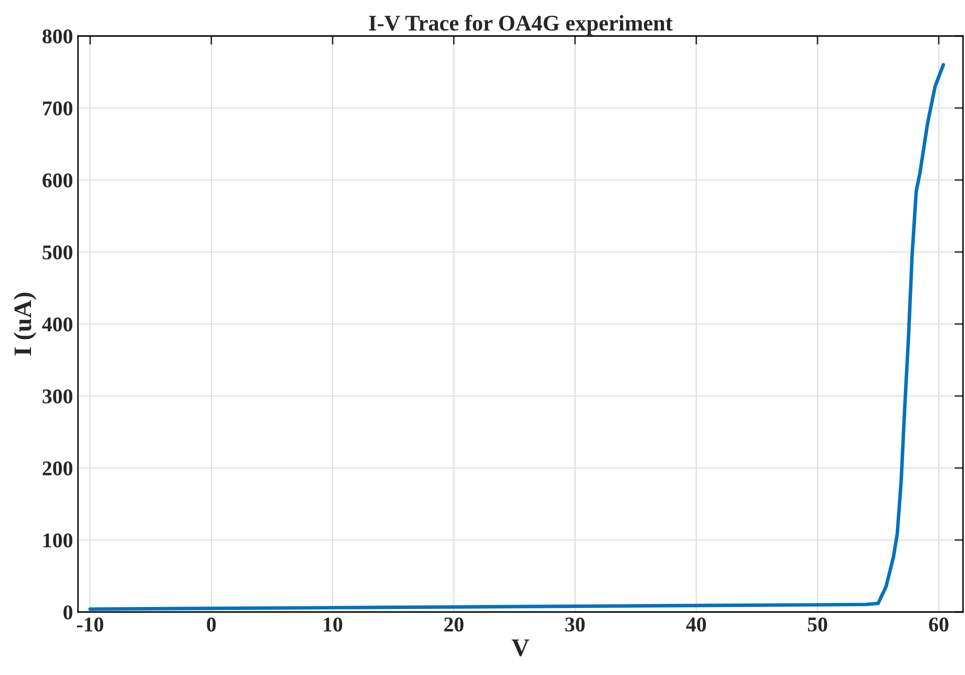 Image resolution: width=965 pixels, height=675 pixels. Describe the element at coordinates (818, 624) in the screenshot. I see `x-tick-label: 50` at that location.